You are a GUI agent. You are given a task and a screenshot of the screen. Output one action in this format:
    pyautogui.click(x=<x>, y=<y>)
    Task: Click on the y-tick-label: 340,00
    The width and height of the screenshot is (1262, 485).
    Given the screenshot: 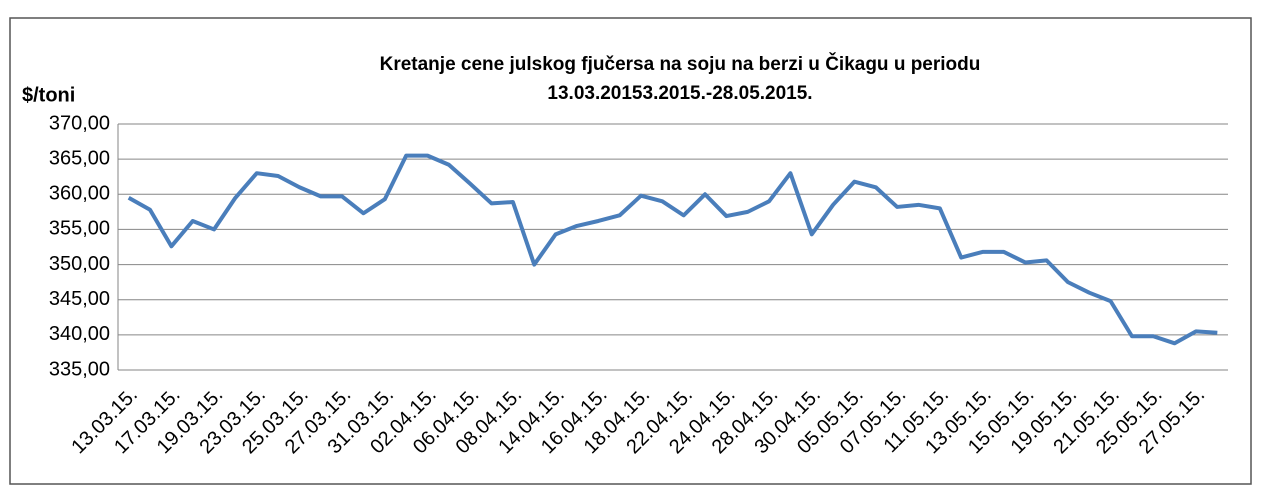 What is the action you would take?
    pyautogui.click(x=79, y=334)
    